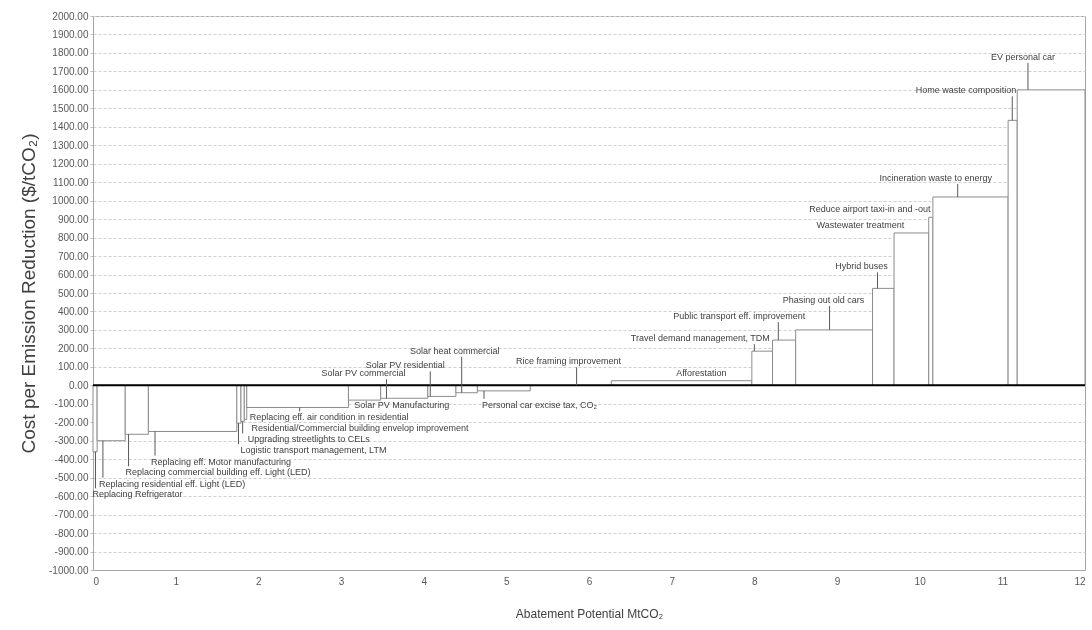  I want to click on y-tick-label: 1200.00, so click(70, 164).